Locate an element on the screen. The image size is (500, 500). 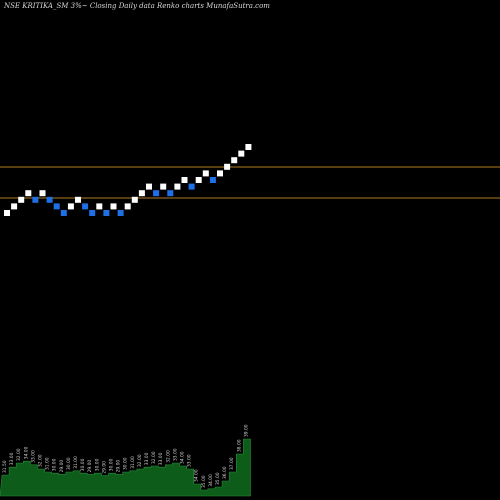
volume-label: 37.00 is located at coordinates (232, 463).